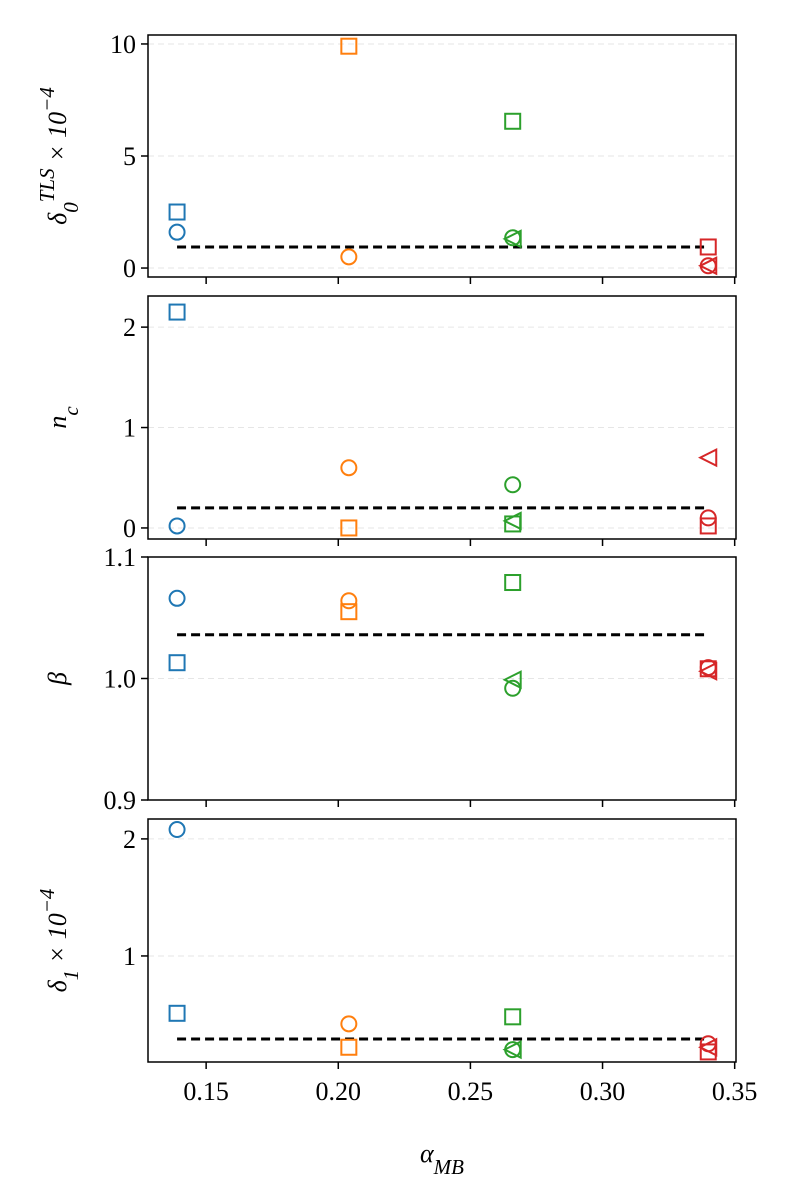  Describe the element at coordinates (47, 185) in the screenshot. I see `label-part: TLS` at that location.